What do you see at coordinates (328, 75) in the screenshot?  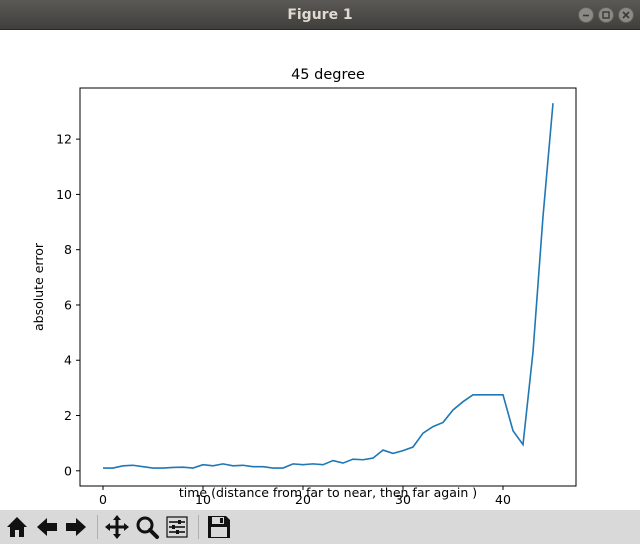 I see `chart-title: 45 degree` at bounding box center [328, 75].